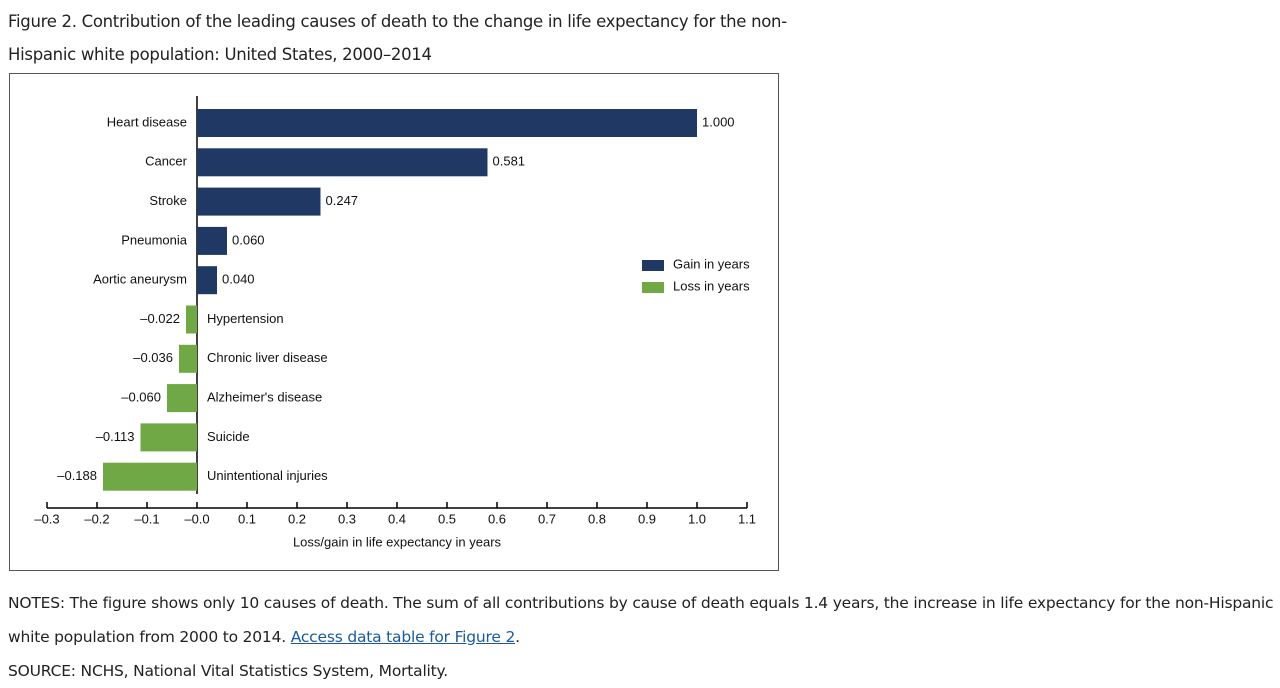 The image size is (1280, 688). I want to click on value-label: –0.036, so click(153, 357).